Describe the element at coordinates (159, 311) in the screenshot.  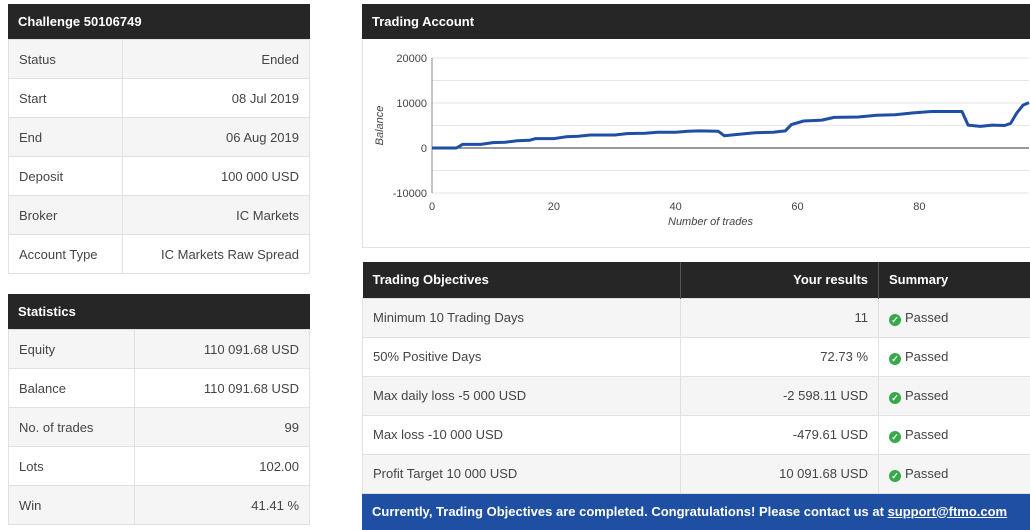
I see `statistics-title: Statistics` at that location.